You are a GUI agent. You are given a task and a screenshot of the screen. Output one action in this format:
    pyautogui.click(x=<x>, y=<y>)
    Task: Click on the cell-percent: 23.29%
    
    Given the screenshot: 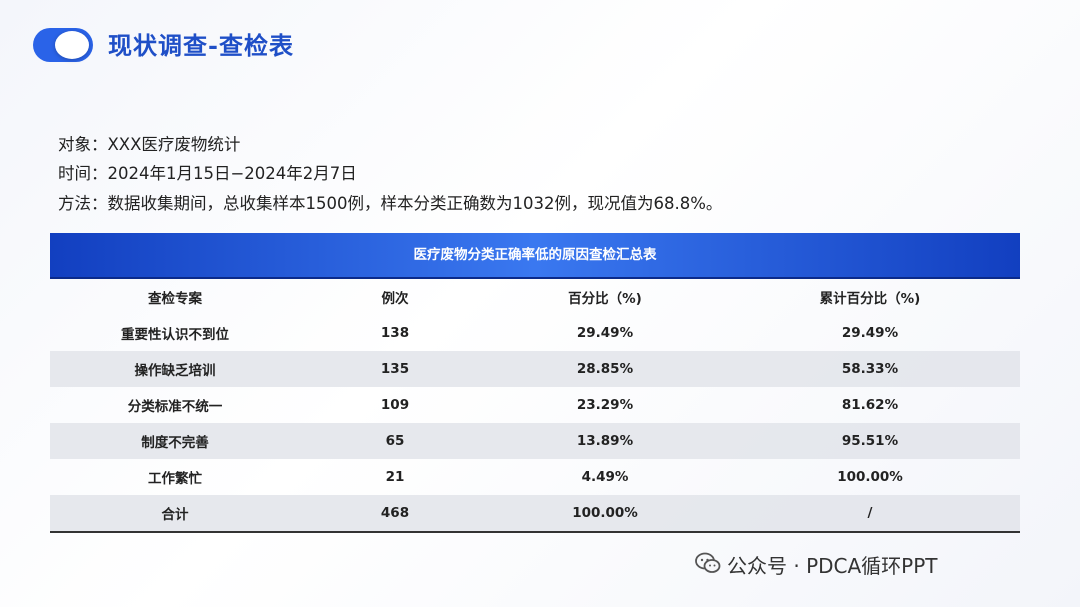 What is the action you would take?
    pyautogui.click(x=605, y=405)
    